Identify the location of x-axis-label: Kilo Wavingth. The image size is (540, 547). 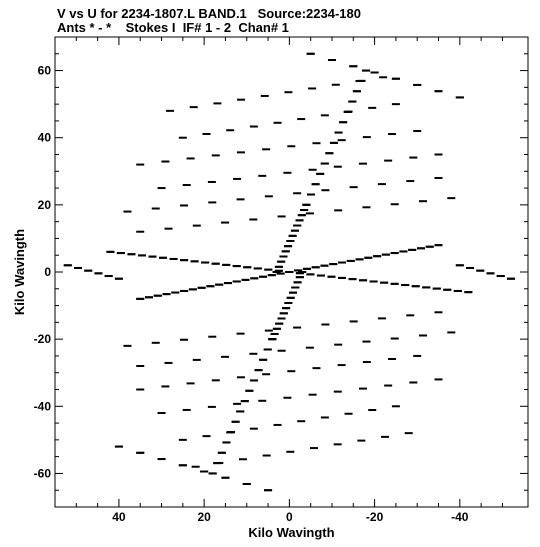
(291, 532).